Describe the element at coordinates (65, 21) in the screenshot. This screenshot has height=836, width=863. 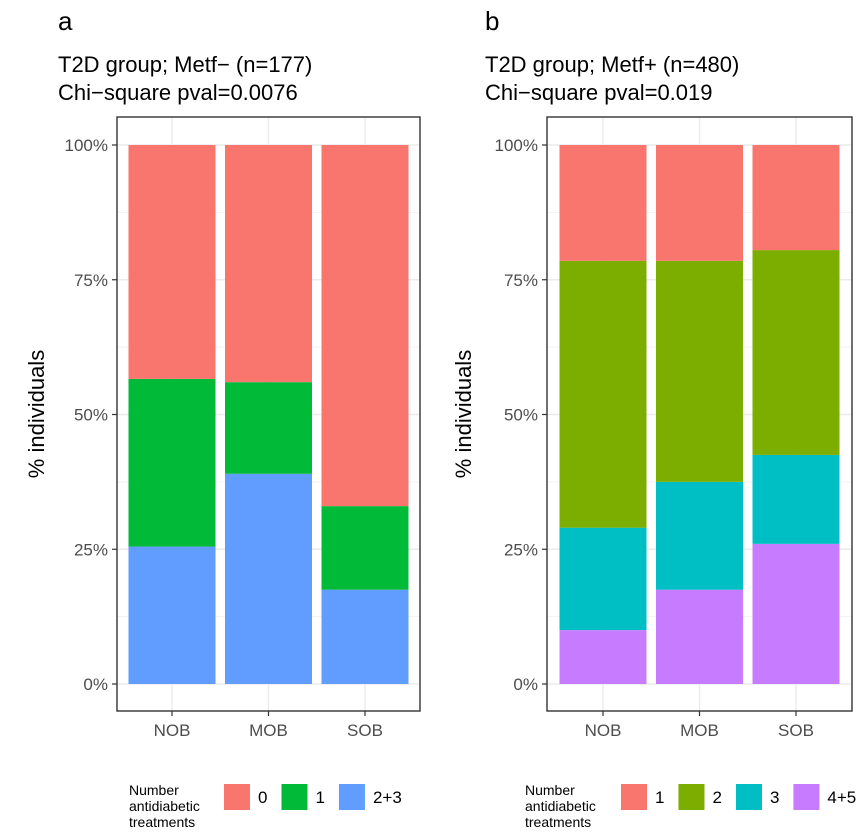
I see `panel-letter: a` at that location.